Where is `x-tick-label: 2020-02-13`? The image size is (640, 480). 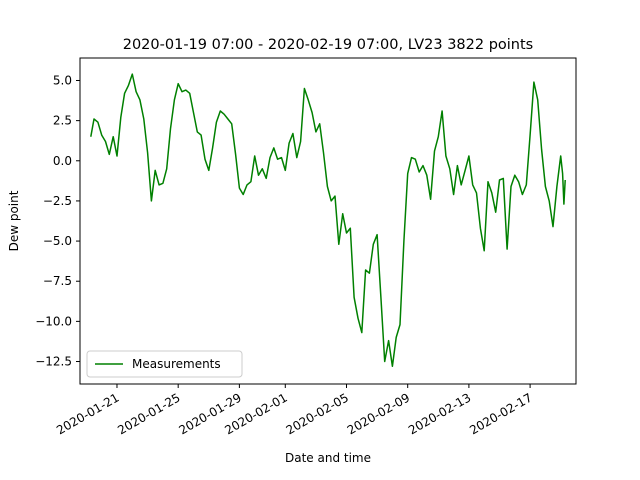
x-tick-label: 2020-02-13 is located at coordinates (439, 413).